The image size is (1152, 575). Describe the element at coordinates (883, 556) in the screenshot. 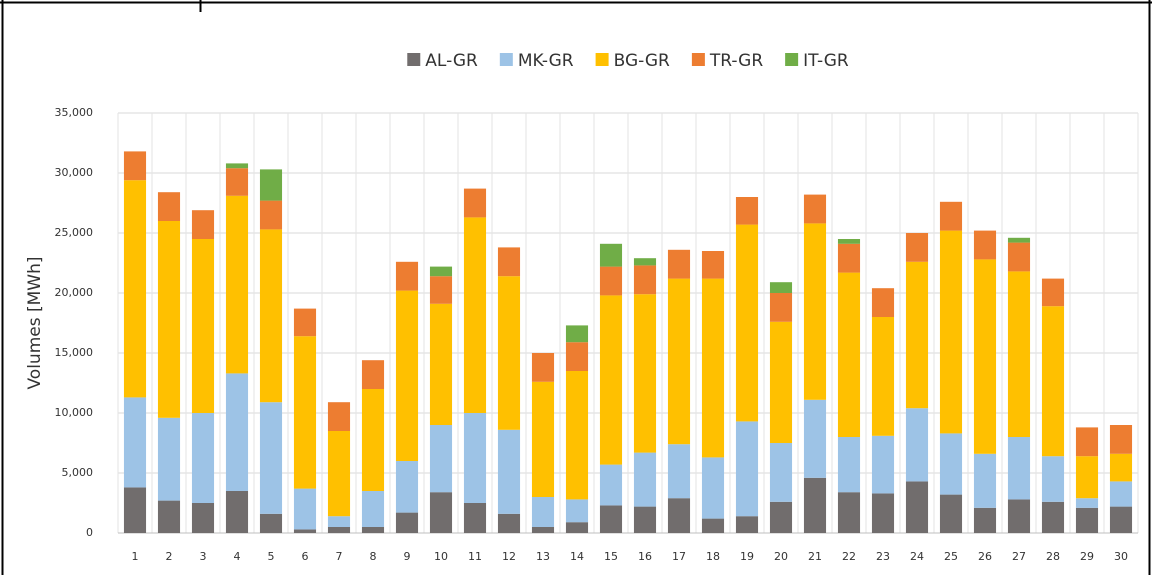

I see `x-tick-label: 23` at that location.